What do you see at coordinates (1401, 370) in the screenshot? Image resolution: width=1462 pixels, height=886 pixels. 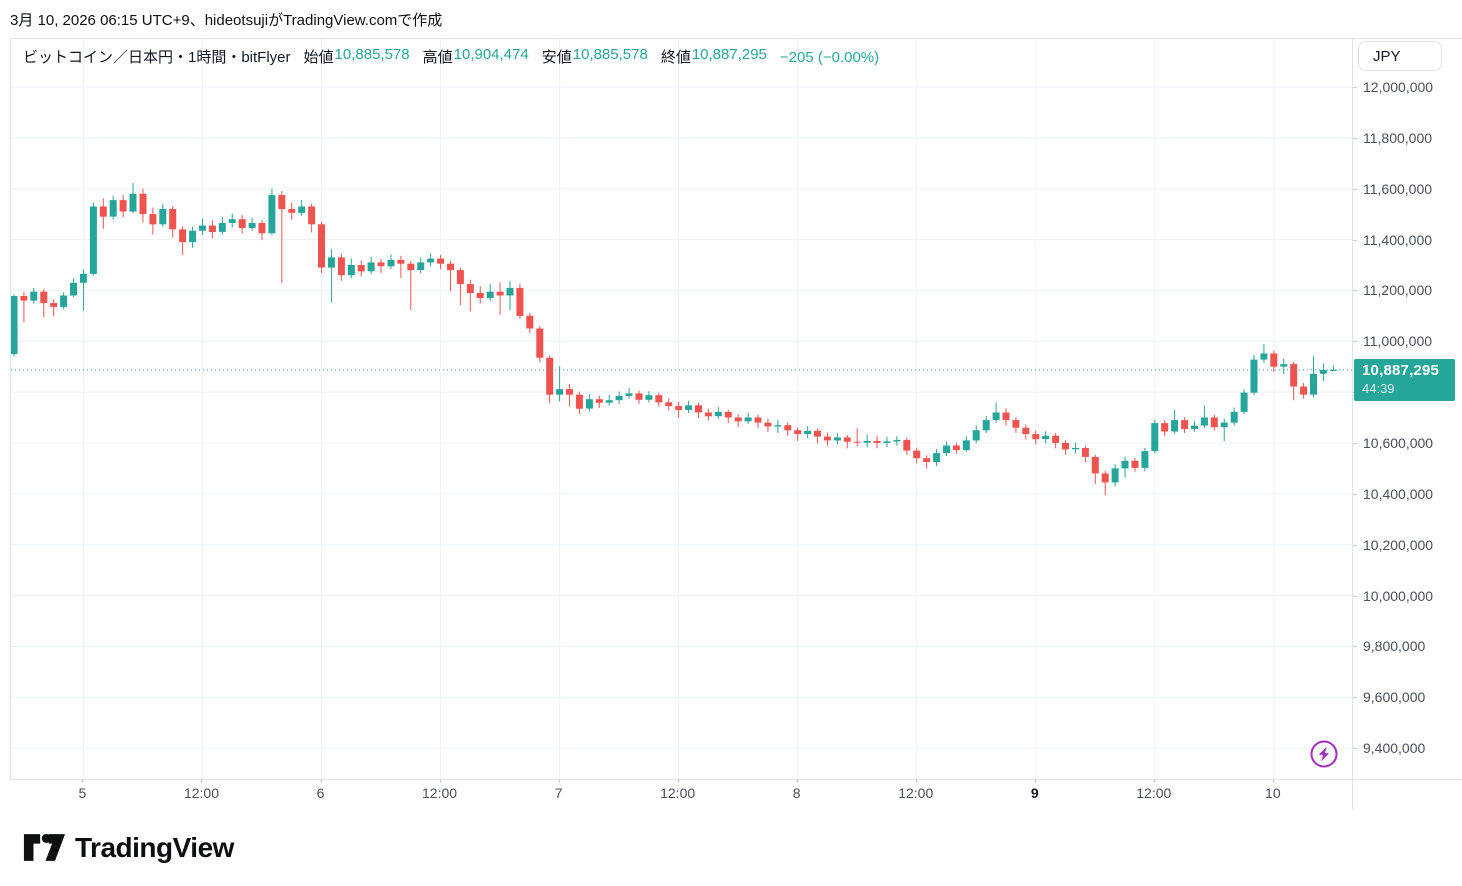 I see `last-price-value: 10,887,295` at bounding box center [1401, 370].